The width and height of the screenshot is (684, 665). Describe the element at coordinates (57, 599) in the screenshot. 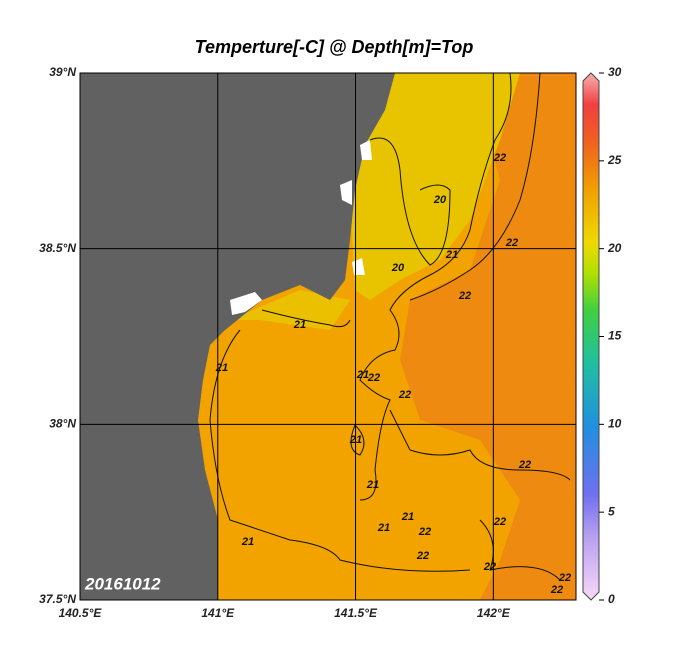

I see `y-tick-label: 37.5°N` at that location.